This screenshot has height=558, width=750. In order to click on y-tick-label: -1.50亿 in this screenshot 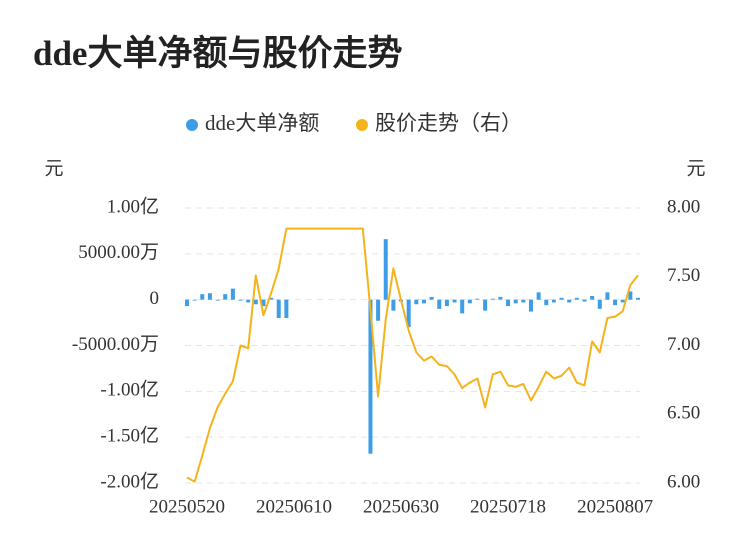, I will do `click(129, 436)`.